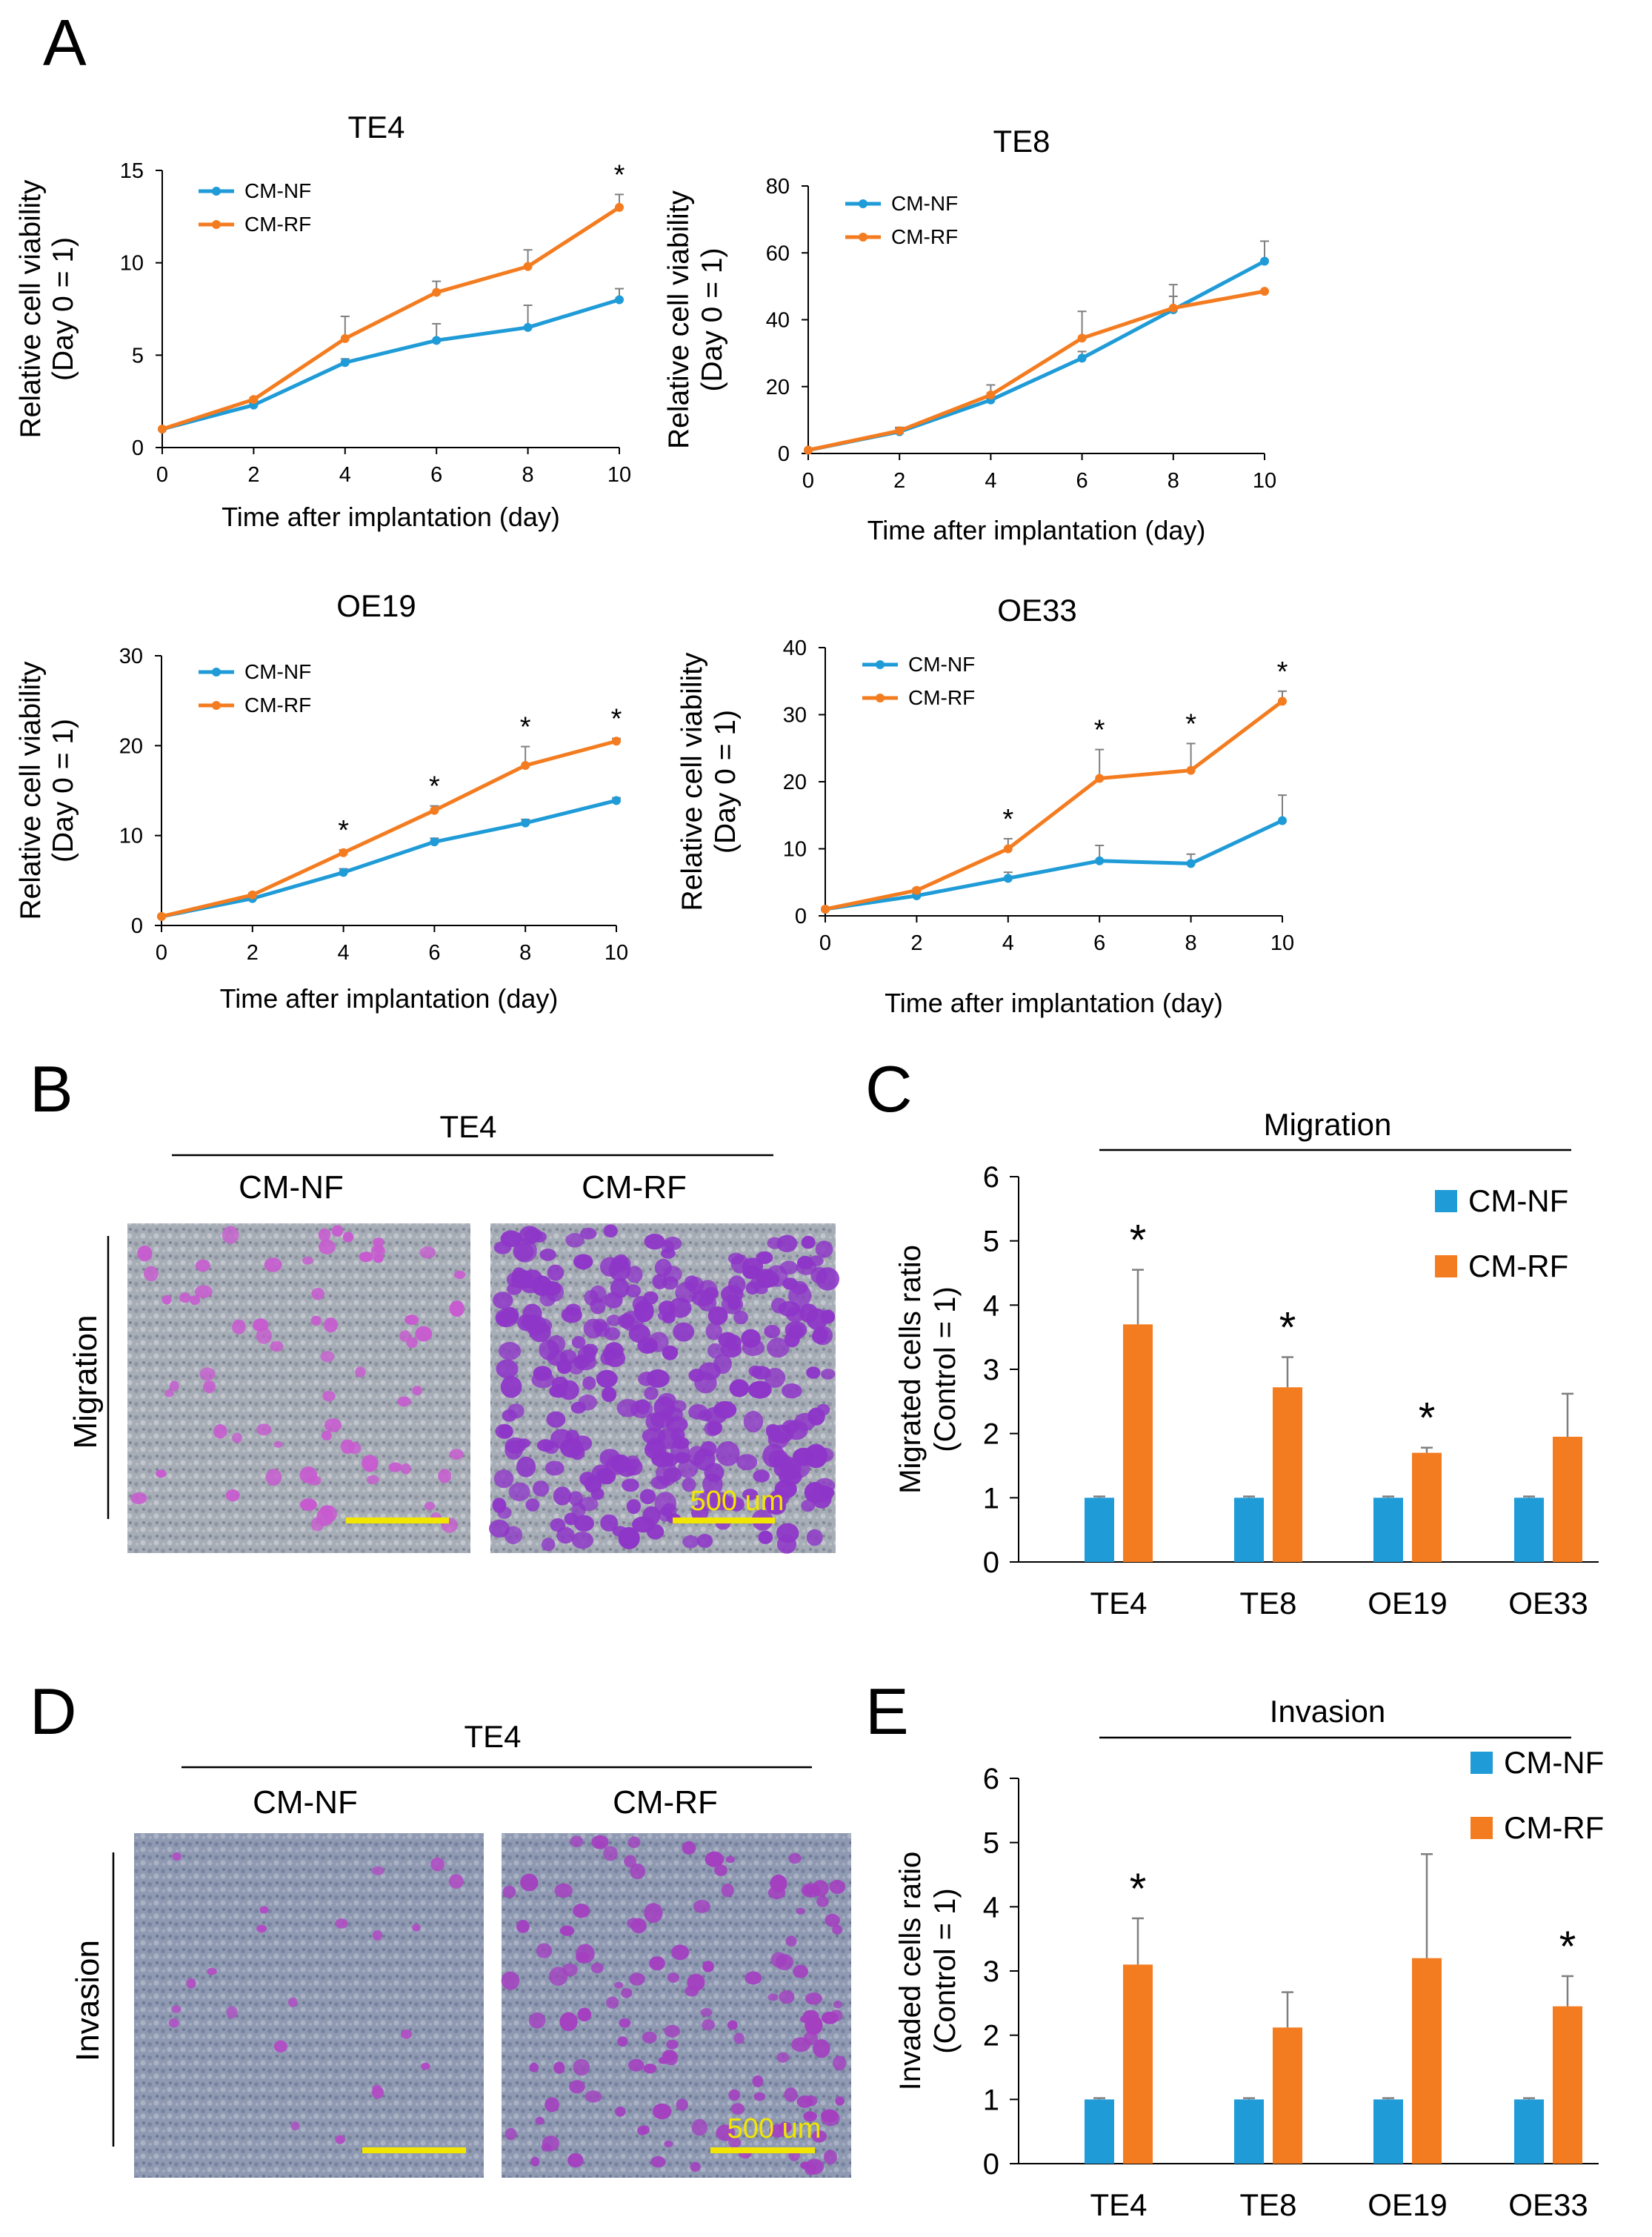  What do you see at coordinates (1482, 1828) in the screenshot?
I see `legend-swatch` at bounding box center [1482, 1828].